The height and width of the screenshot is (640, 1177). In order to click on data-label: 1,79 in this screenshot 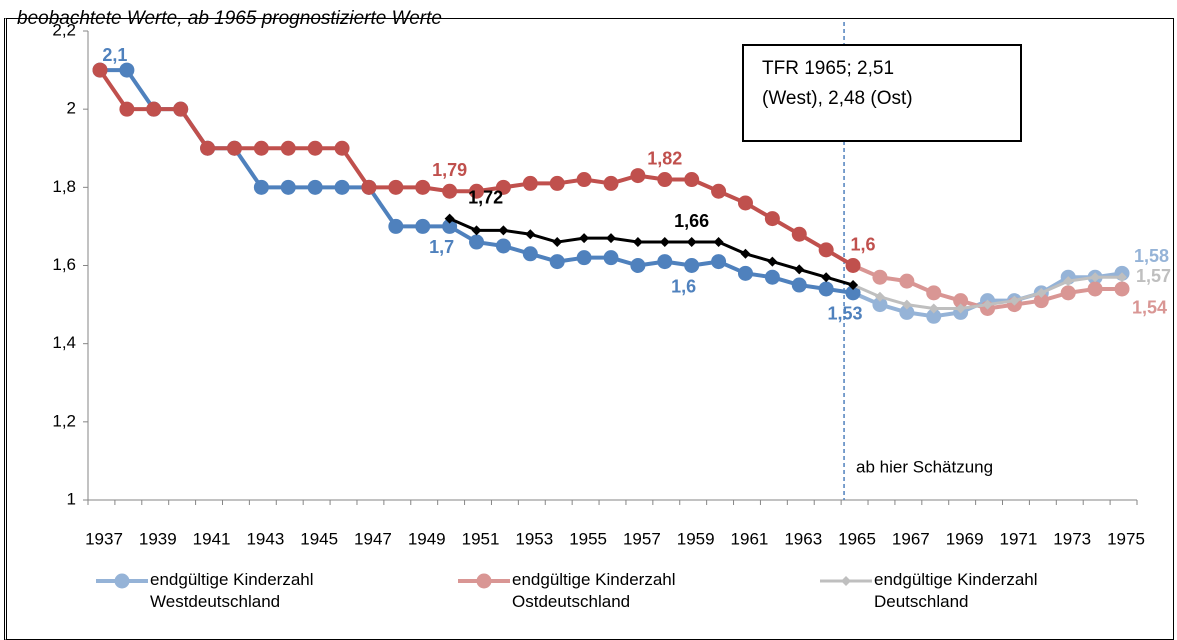, I will do `click(449, 170)`.